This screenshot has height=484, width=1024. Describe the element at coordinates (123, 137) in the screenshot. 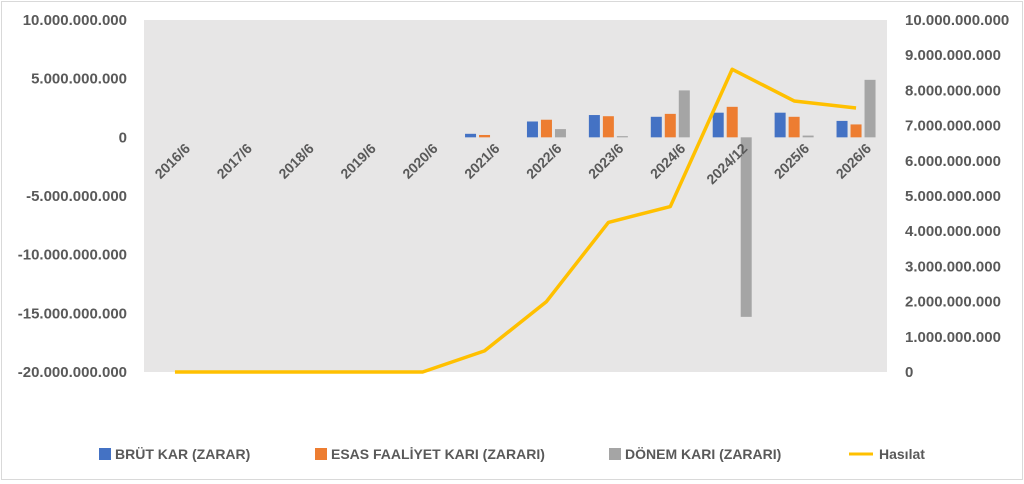

I see `left-tick-label: 0` at that location.